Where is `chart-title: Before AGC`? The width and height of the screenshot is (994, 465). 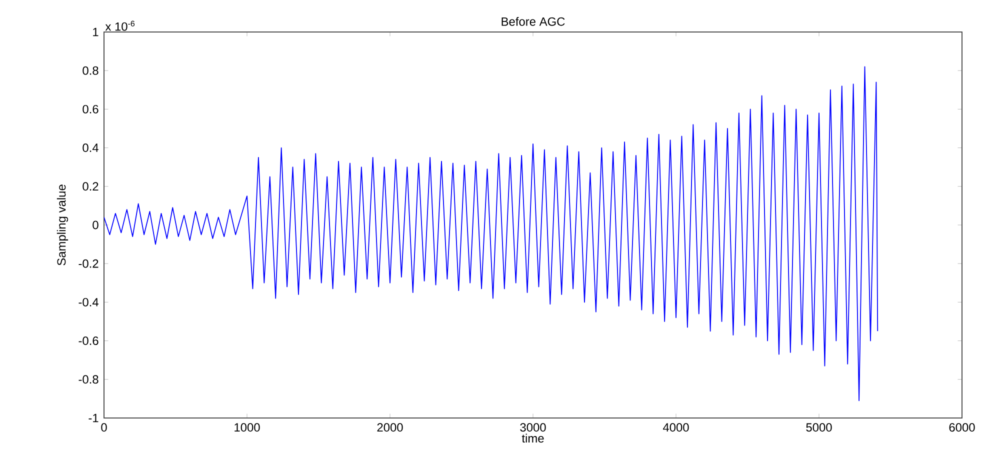
chart-title: Before AGC is located at coordinates (533, 21).